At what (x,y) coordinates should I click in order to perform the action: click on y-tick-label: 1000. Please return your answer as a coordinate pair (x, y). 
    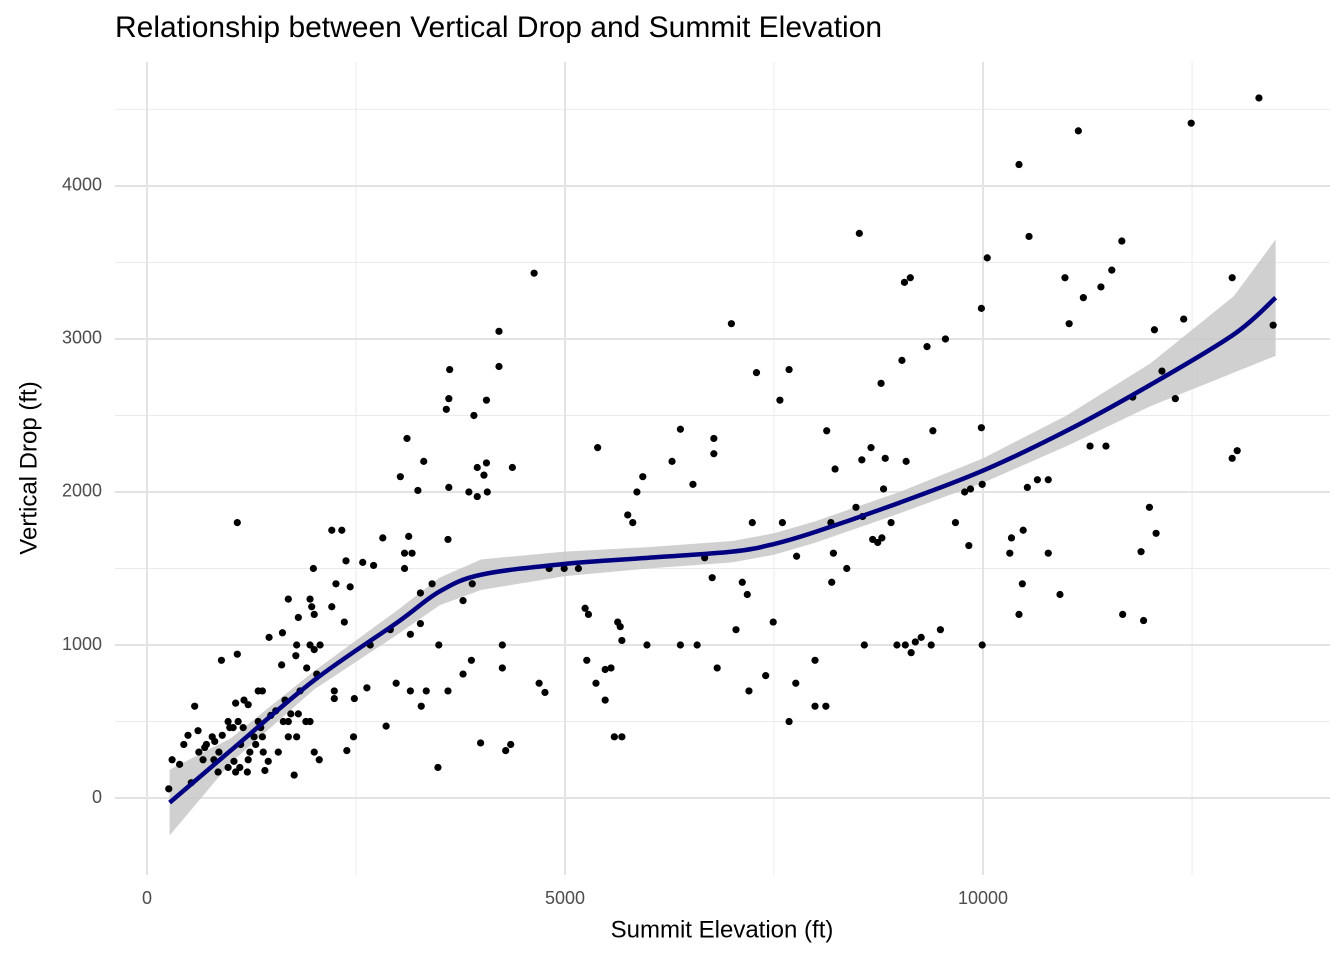
    Looking at the image, I should click on (82, 644).